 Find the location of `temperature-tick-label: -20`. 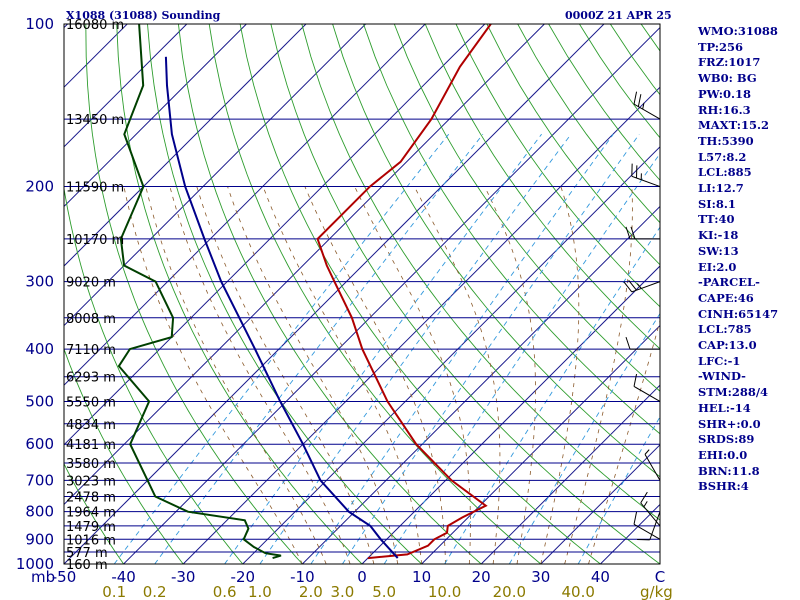

temperature-tick-label: -20 is located at coordinates (243, 577).